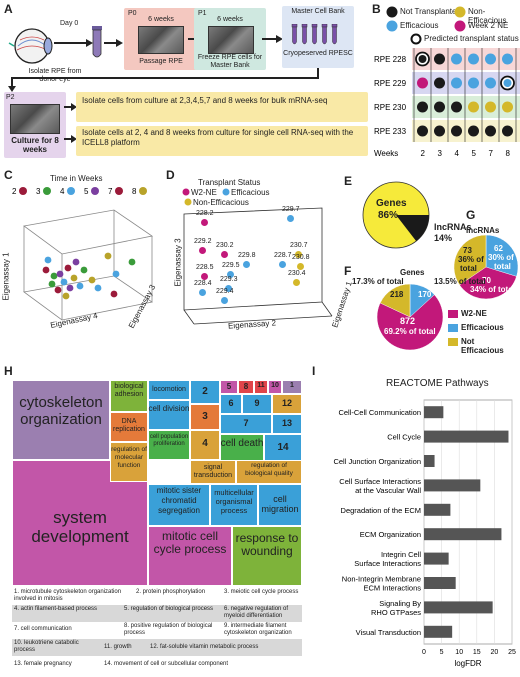 This screenshot has width=520, height=677. I want to click on panel-i-letter: I, so click(314, 371).